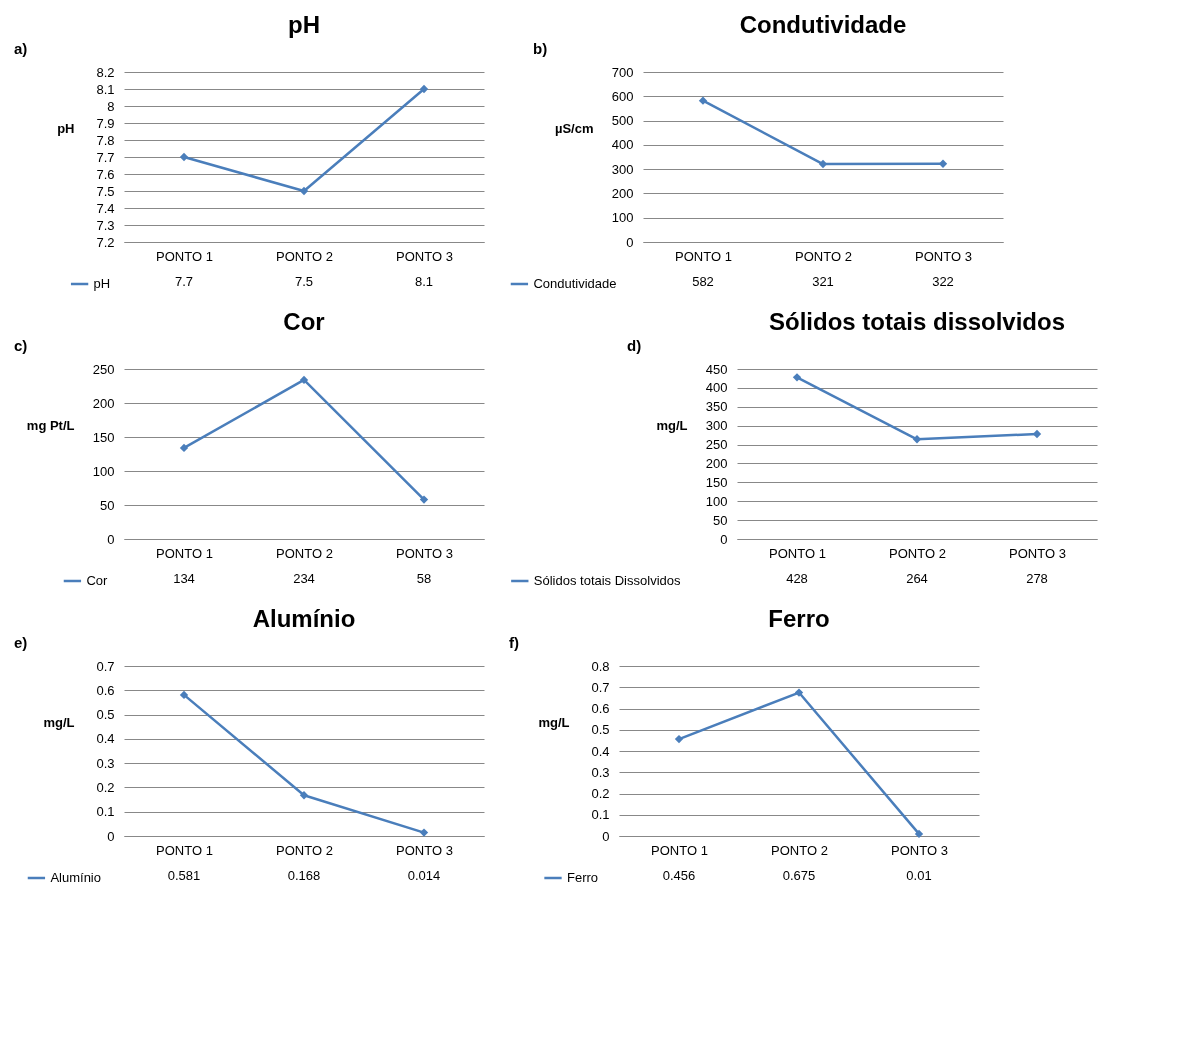 The image size is (1202, 1050). What do you see at coordinates (50, 426) in the screenshot?
I see `y-axis-title: mg Pt/L` at bounding box center [50, 426].